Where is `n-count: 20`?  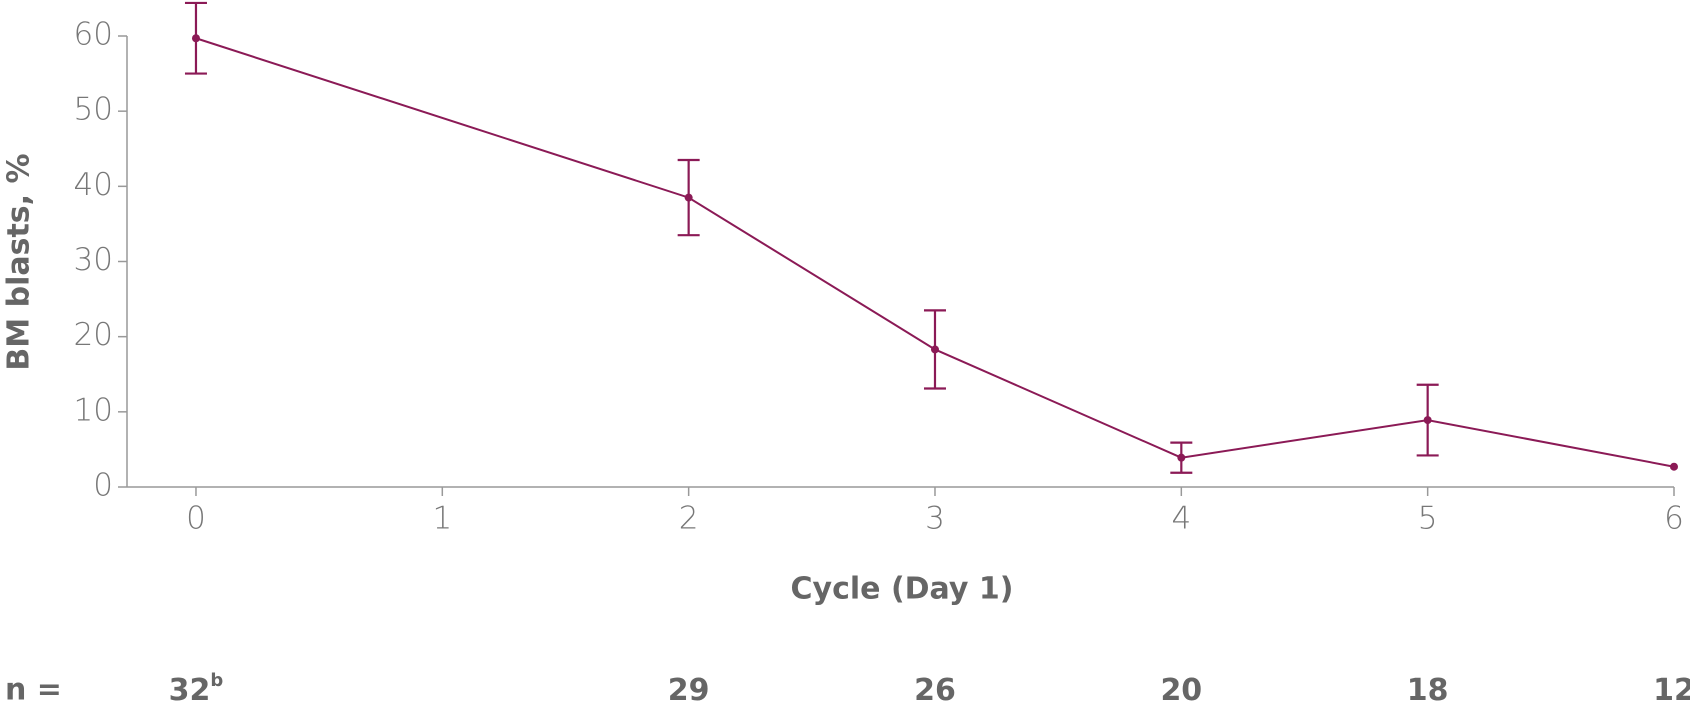
n-count: 20 is located at coordinates (1181, 690).